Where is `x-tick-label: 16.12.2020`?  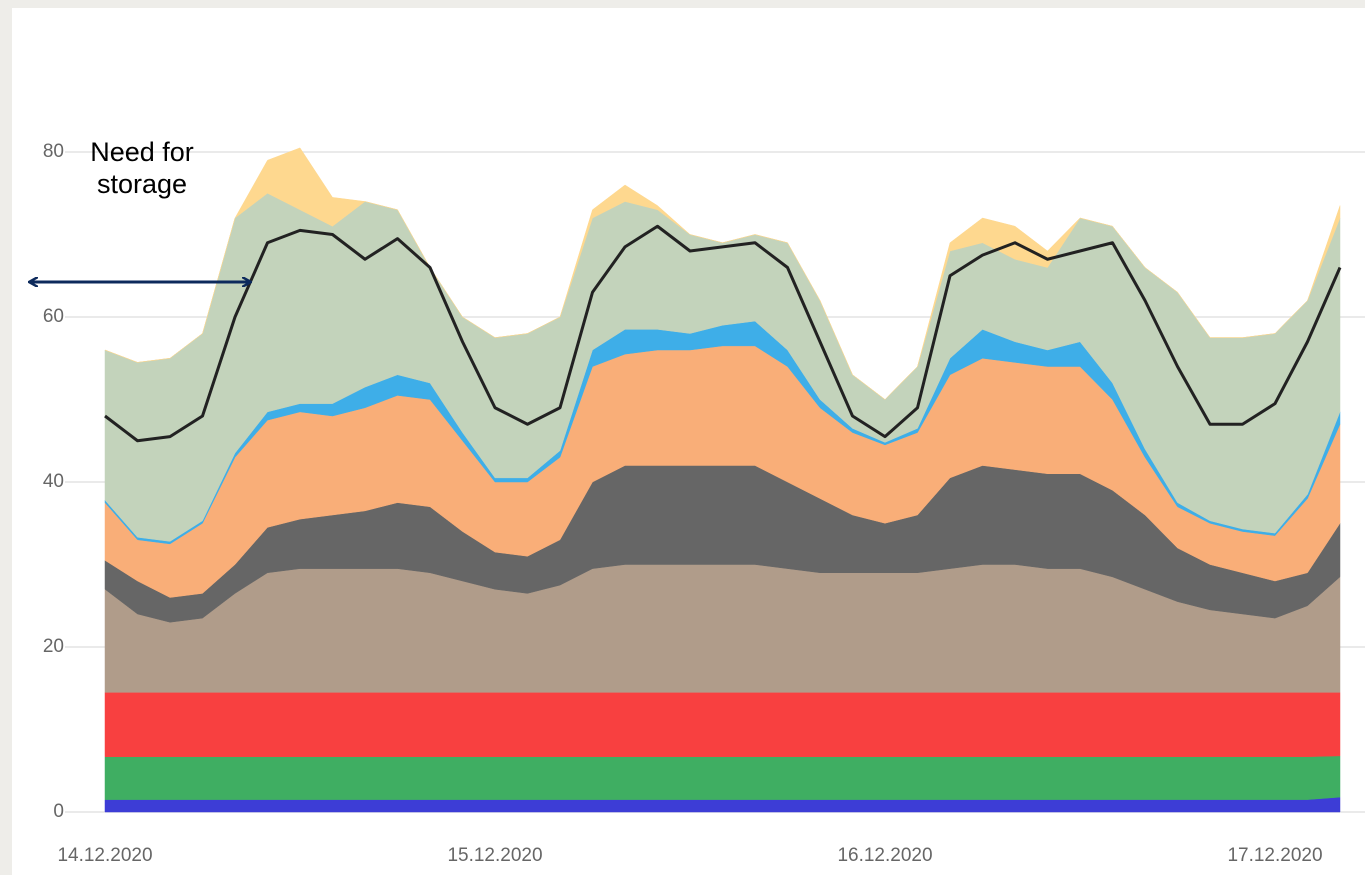
x-tick-label: 16.12.2020 is located at coordinates (884, 855).